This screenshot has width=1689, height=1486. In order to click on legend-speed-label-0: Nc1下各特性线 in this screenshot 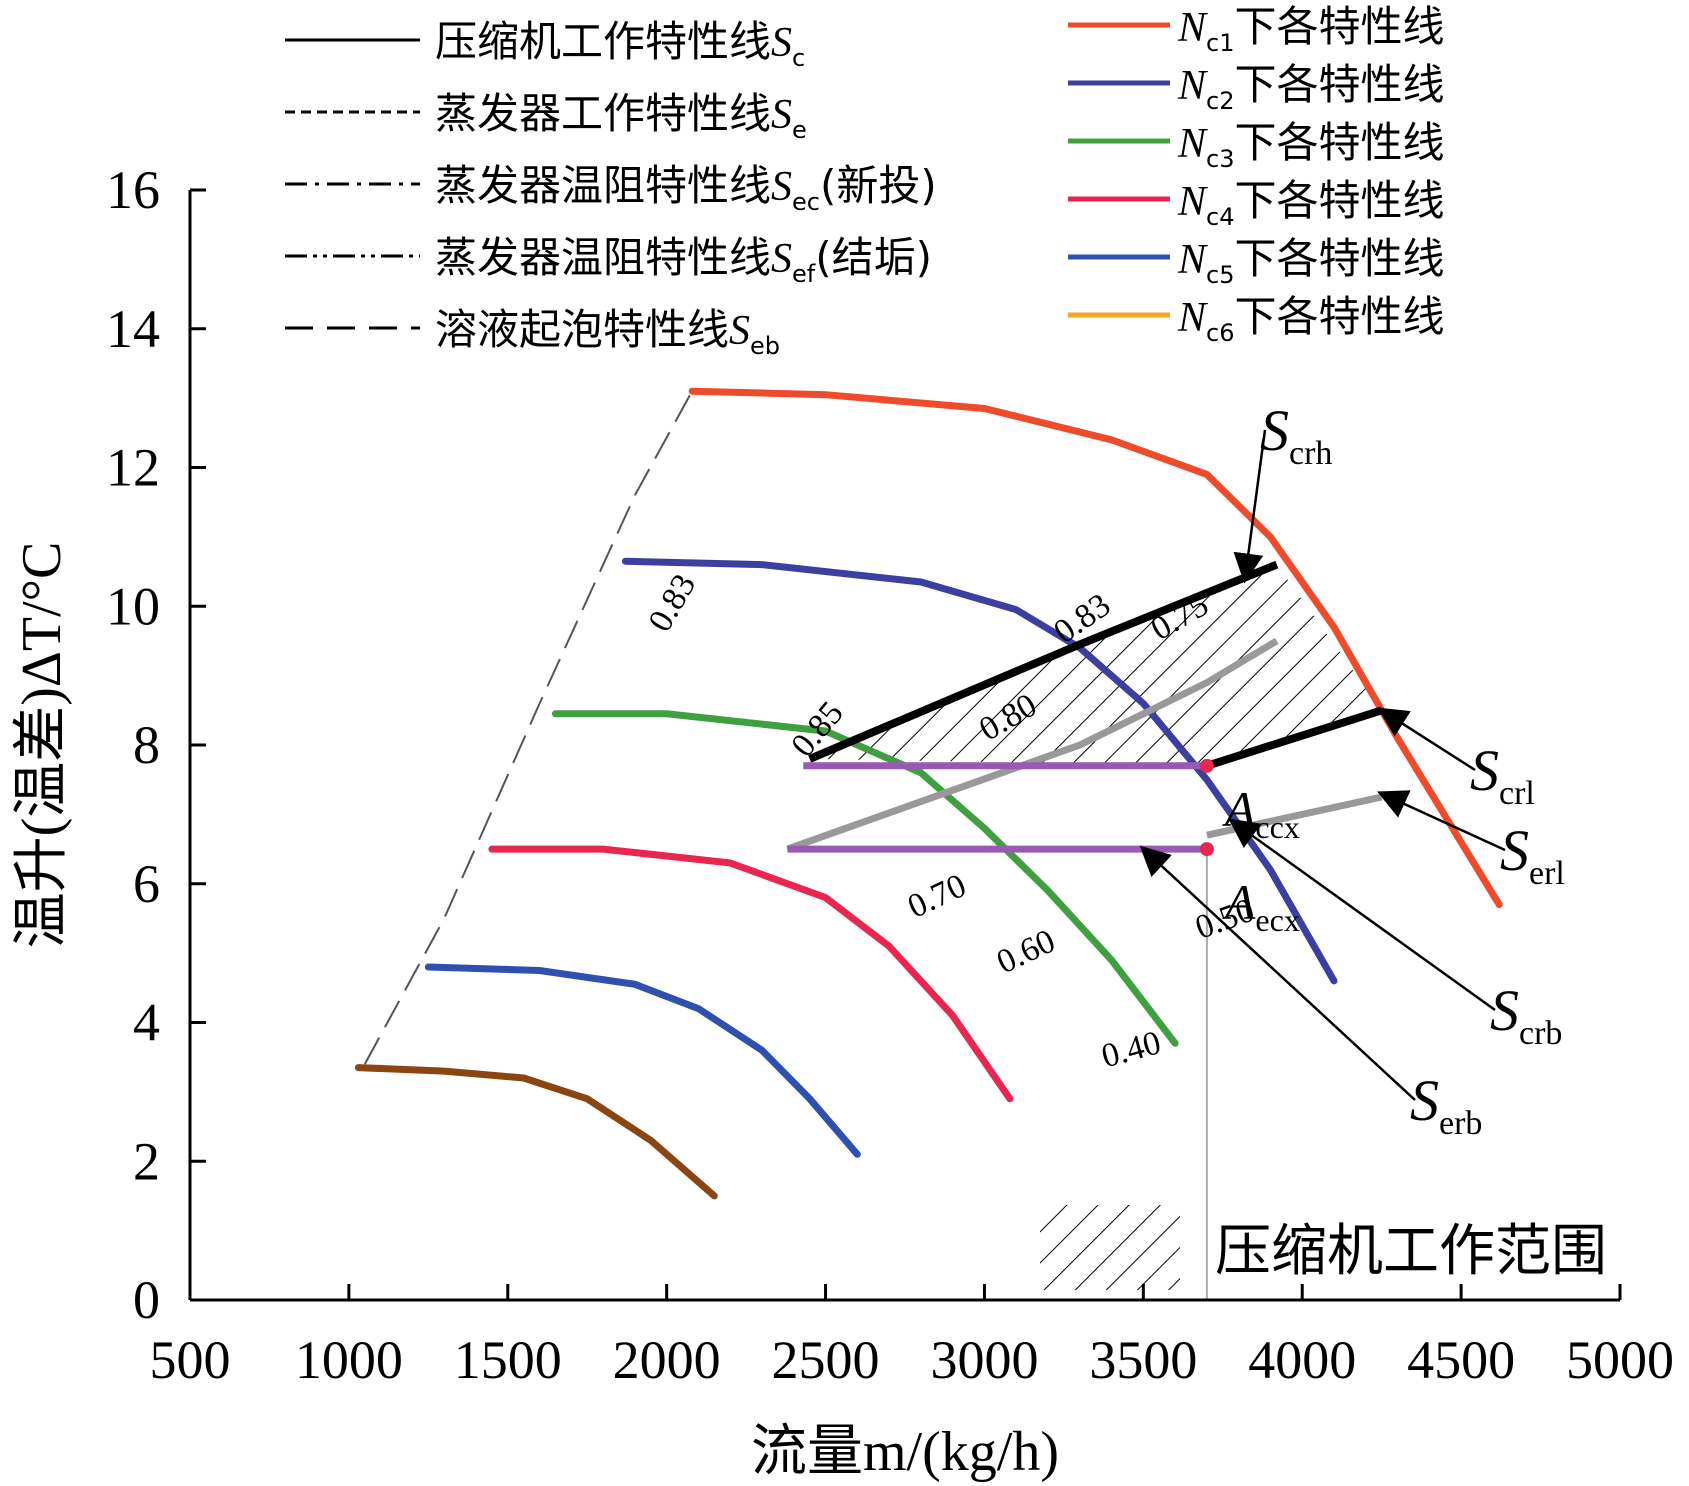, I will do `click(1311, 29)`.